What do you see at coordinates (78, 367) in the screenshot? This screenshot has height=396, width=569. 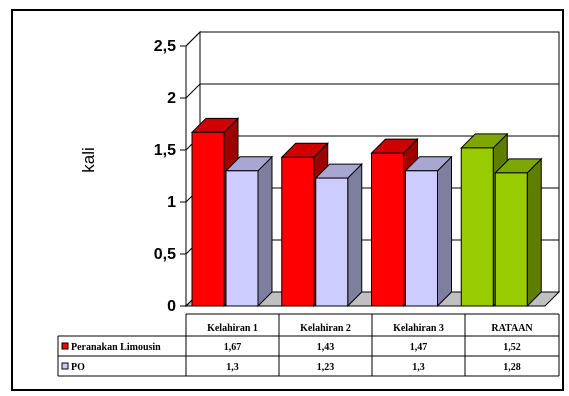 I see `legend-label: PO` at bounding box center [78, 367].